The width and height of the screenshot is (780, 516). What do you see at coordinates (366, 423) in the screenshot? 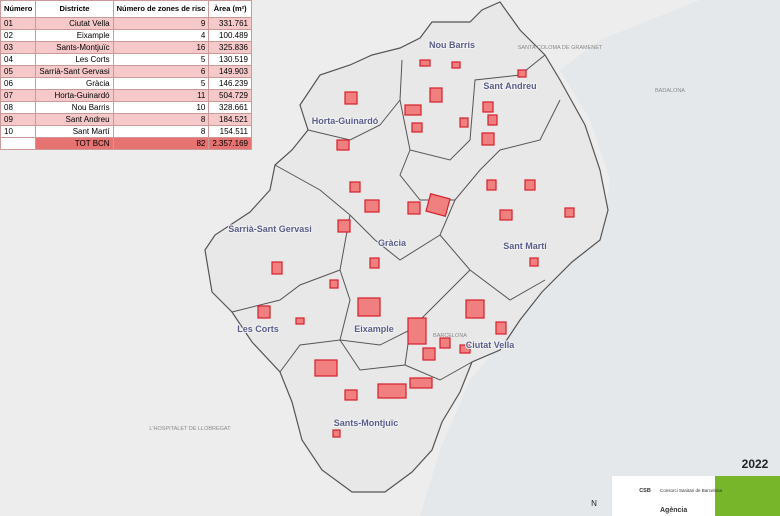
I see `district-label: Sants-Montjuïc` at bounding box center [366, 423].